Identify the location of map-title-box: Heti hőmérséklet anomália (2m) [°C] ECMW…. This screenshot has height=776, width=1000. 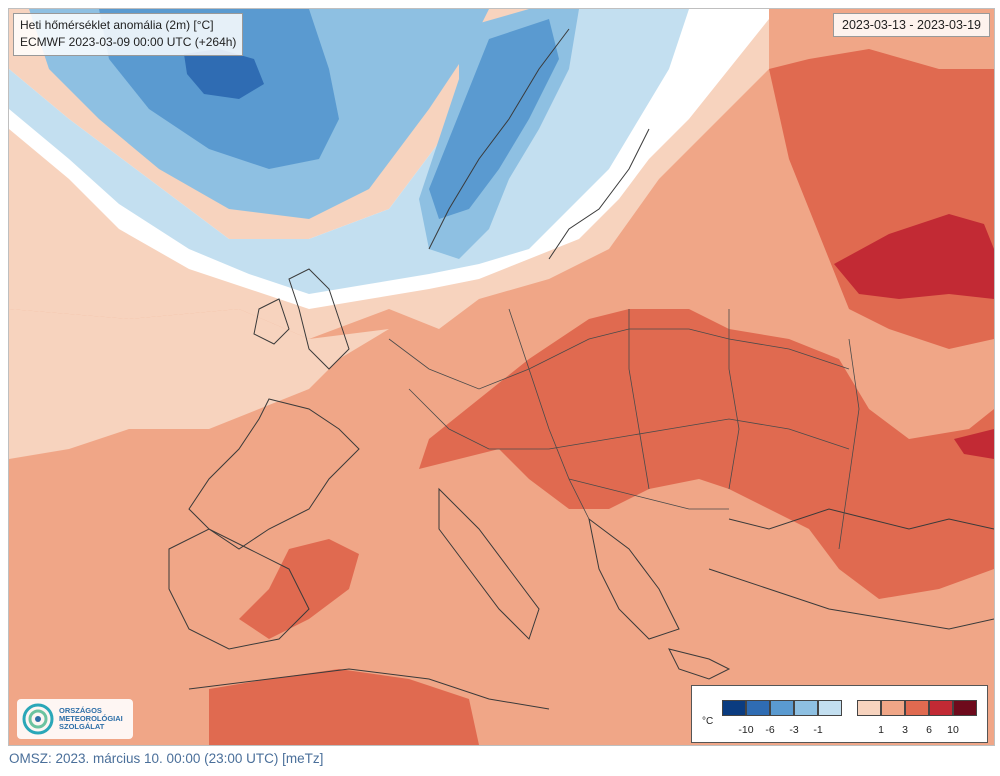
(128, 34).